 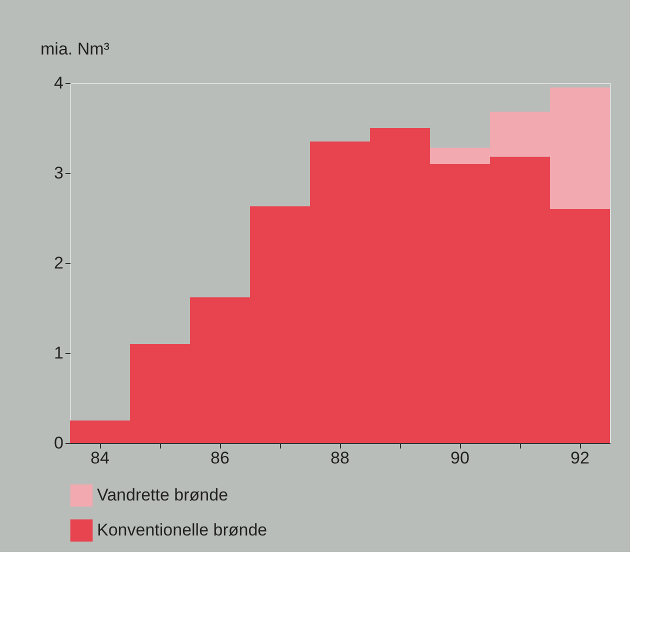 I want to click on x-tick-label: 88, so click(x=340, y=458).